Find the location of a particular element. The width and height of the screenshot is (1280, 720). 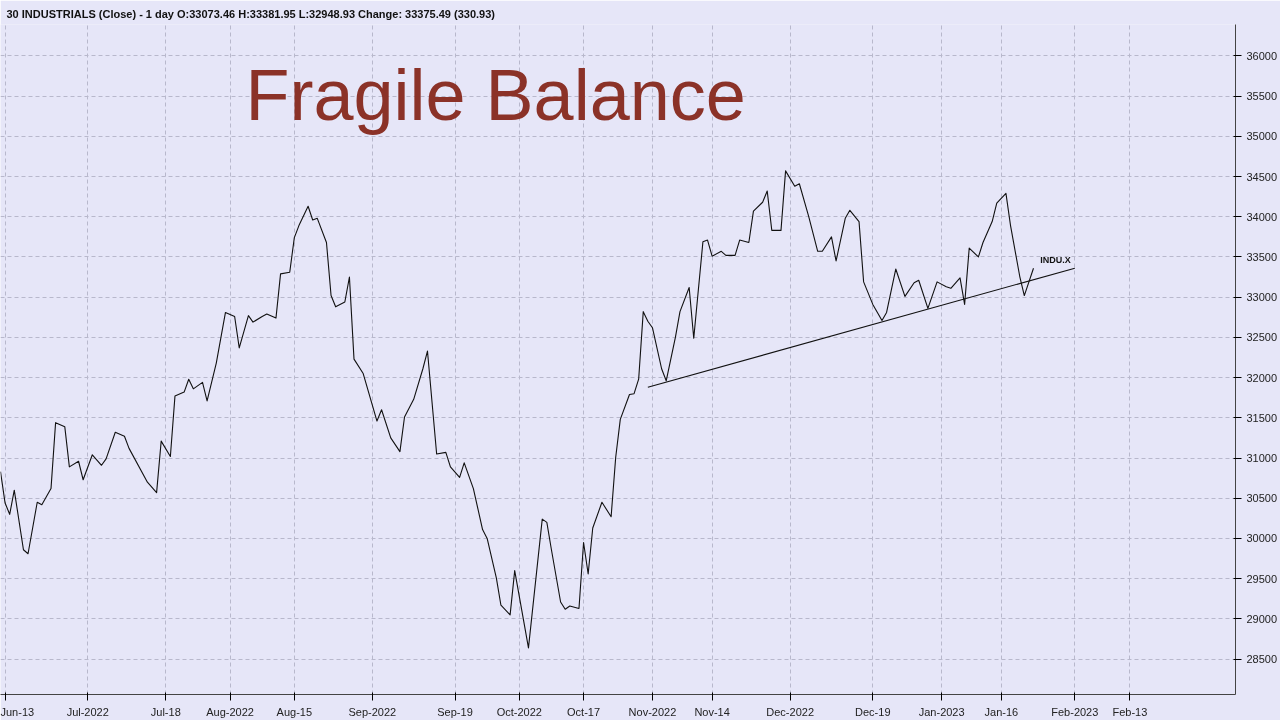

y-tick-label: 29000 is located at coordinates (1262, 618).